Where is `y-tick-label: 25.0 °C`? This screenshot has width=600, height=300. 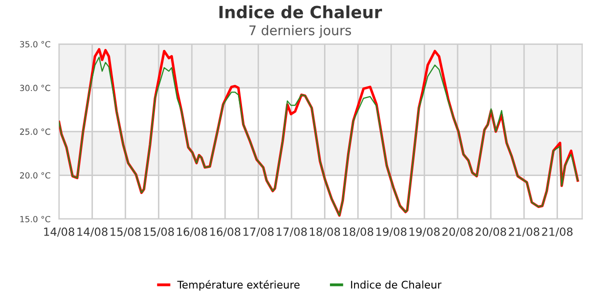 y-tick-label: 25.0 °C is located at coordinates (35, 131).